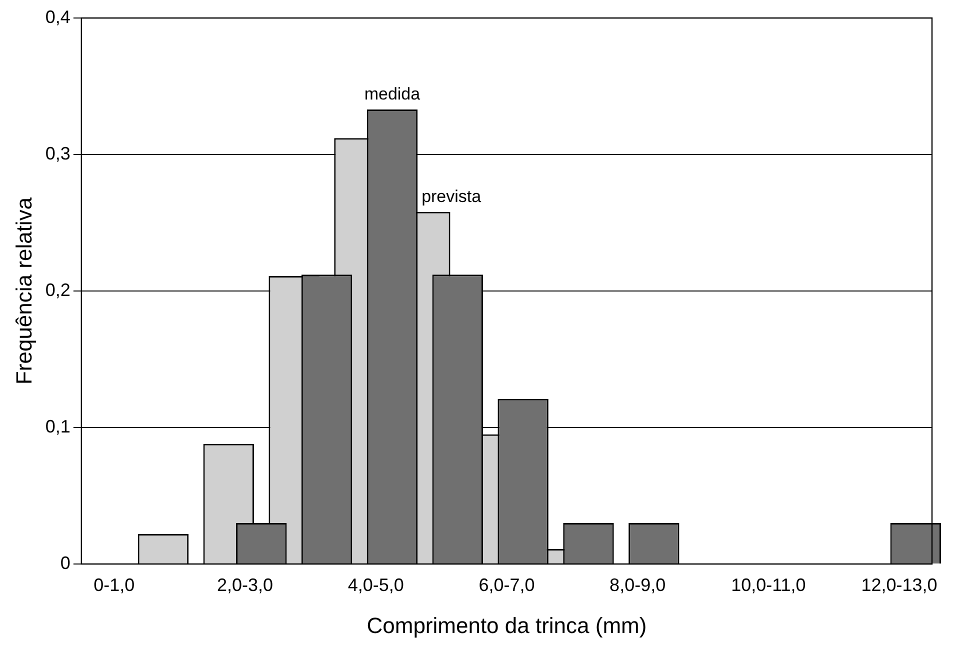 The image size is (954, 654). I want to click on y-tick-label: 0, so click(65, 562).